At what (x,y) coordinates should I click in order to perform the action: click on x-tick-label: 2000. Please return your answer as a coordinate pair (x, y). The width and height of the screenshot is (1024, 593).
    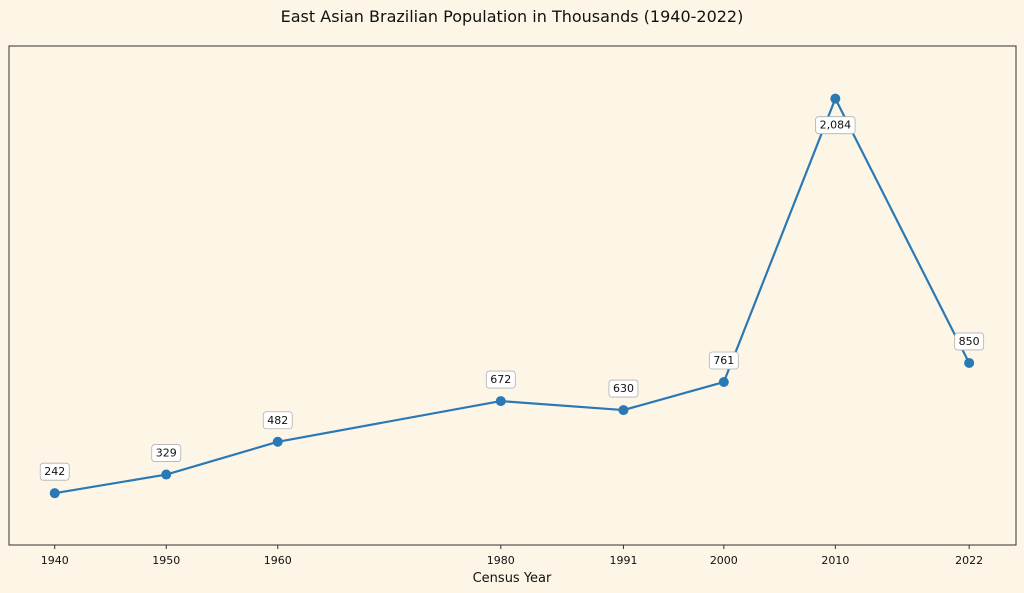
    Looking at the image, I should click on (724, 560).